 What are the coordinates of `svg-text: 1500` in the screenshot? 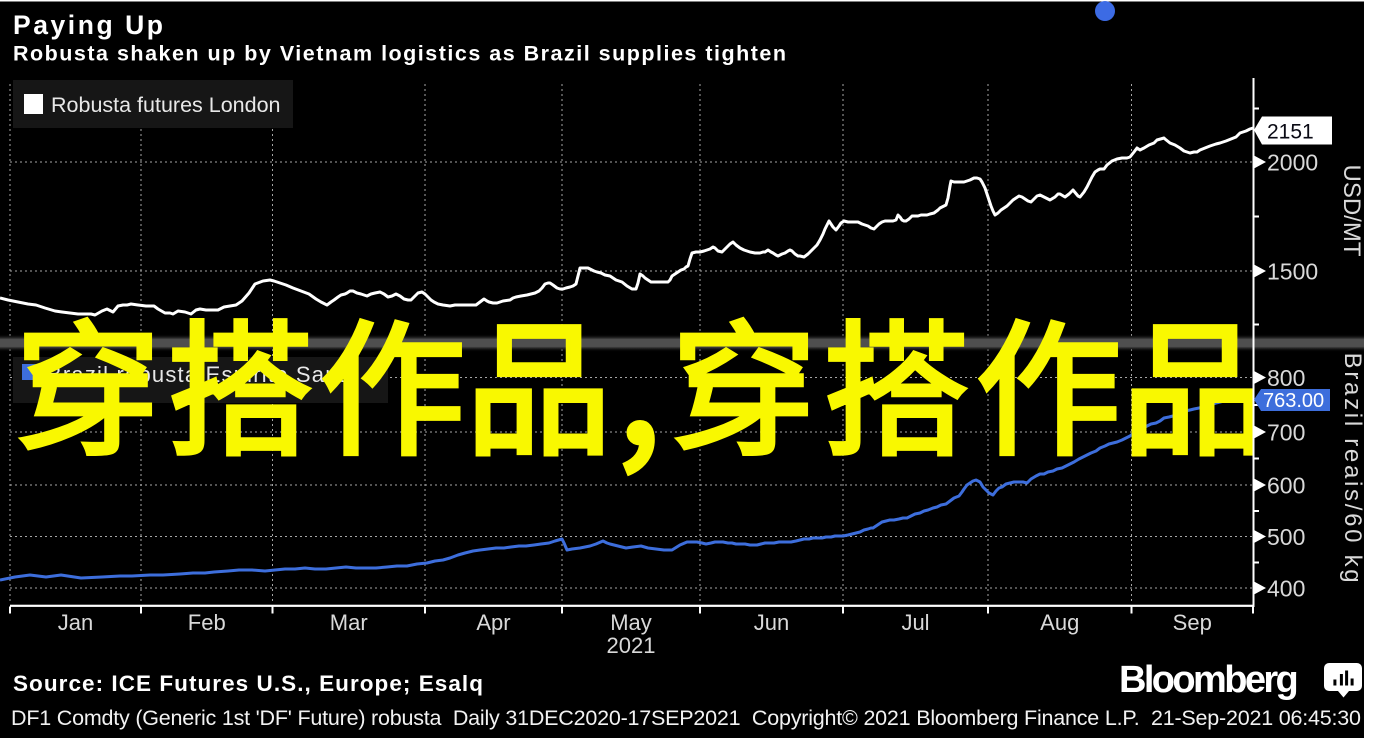 It's located at (1292, 271).